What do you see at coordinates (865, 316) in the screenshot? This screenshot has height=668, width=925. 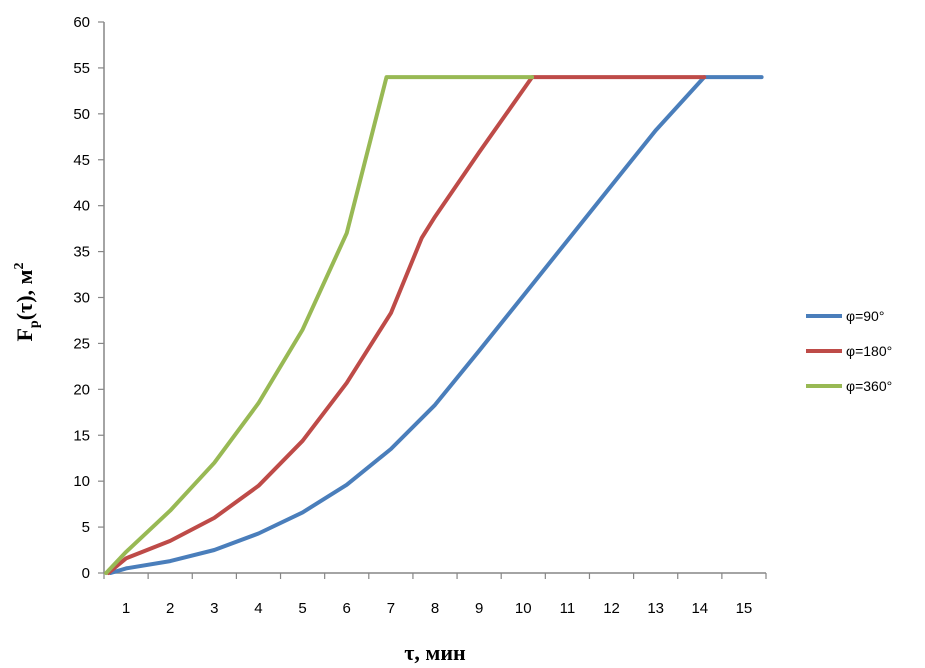 I see `legend-label-1: φ=90°` at bounding box center [865, 316].